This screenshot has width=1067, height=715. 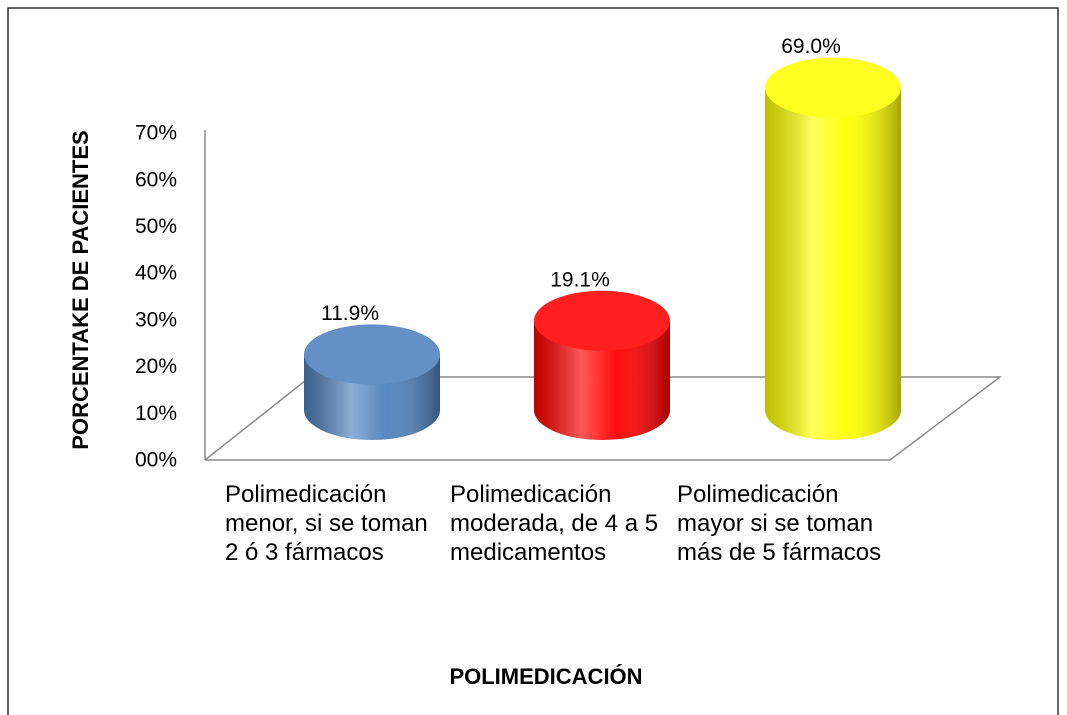 What do you see at coordinates (545, 676) in the screenshot?
I see `x-axis-title: POLIMEDICACIÓN` at bounding box center [545, 676].